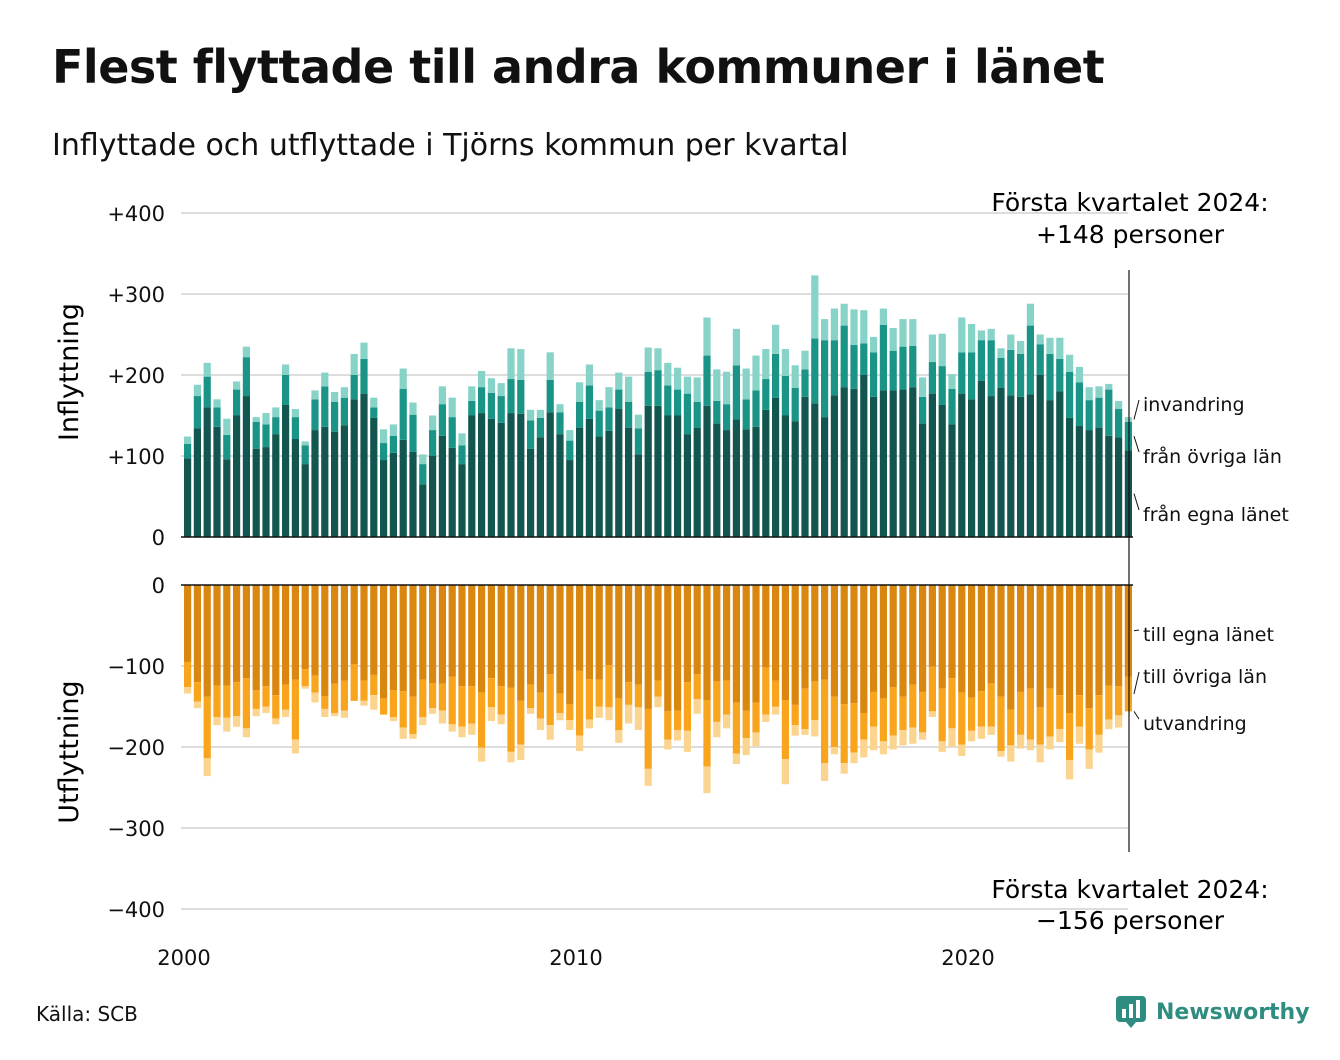  Describe the element at coordinates (1213, 1012) in the screenshot. I see `newsworthy-logo: Newsworthy` at that location.